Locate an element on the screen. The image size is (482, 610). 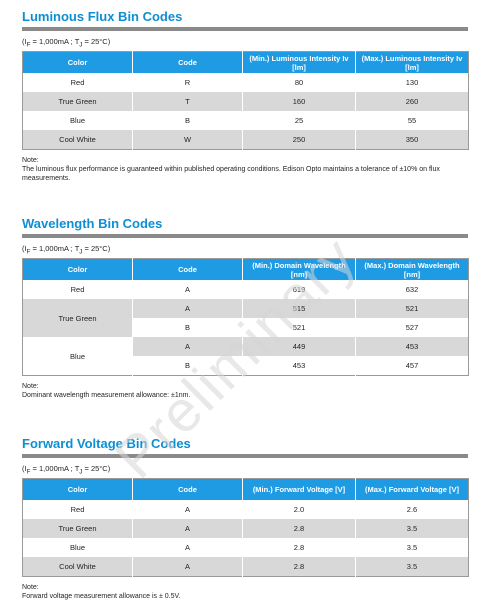
luminous-flux-title: Luminous Flux Bin Codes is located at coordinates (102, 16).